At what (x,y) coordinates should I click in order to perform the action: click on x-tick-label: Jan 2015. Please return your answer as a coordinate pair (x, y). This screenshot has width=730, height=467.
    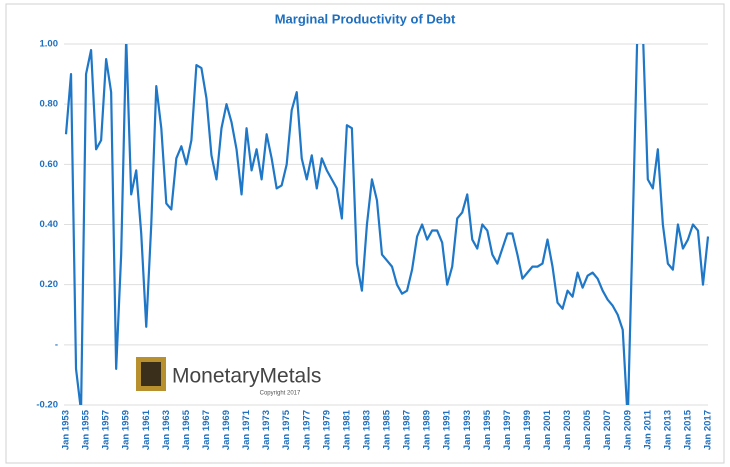
    Looking at the image, I should click on (687, 429).